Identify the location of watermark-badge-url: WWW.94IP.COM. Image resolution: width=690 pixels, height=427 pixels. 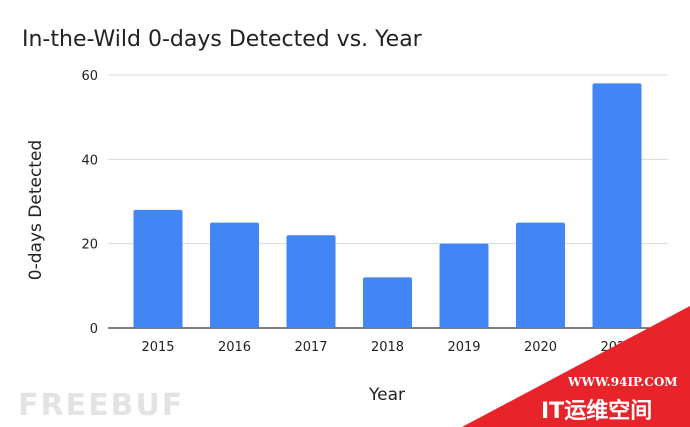
(622, 382).